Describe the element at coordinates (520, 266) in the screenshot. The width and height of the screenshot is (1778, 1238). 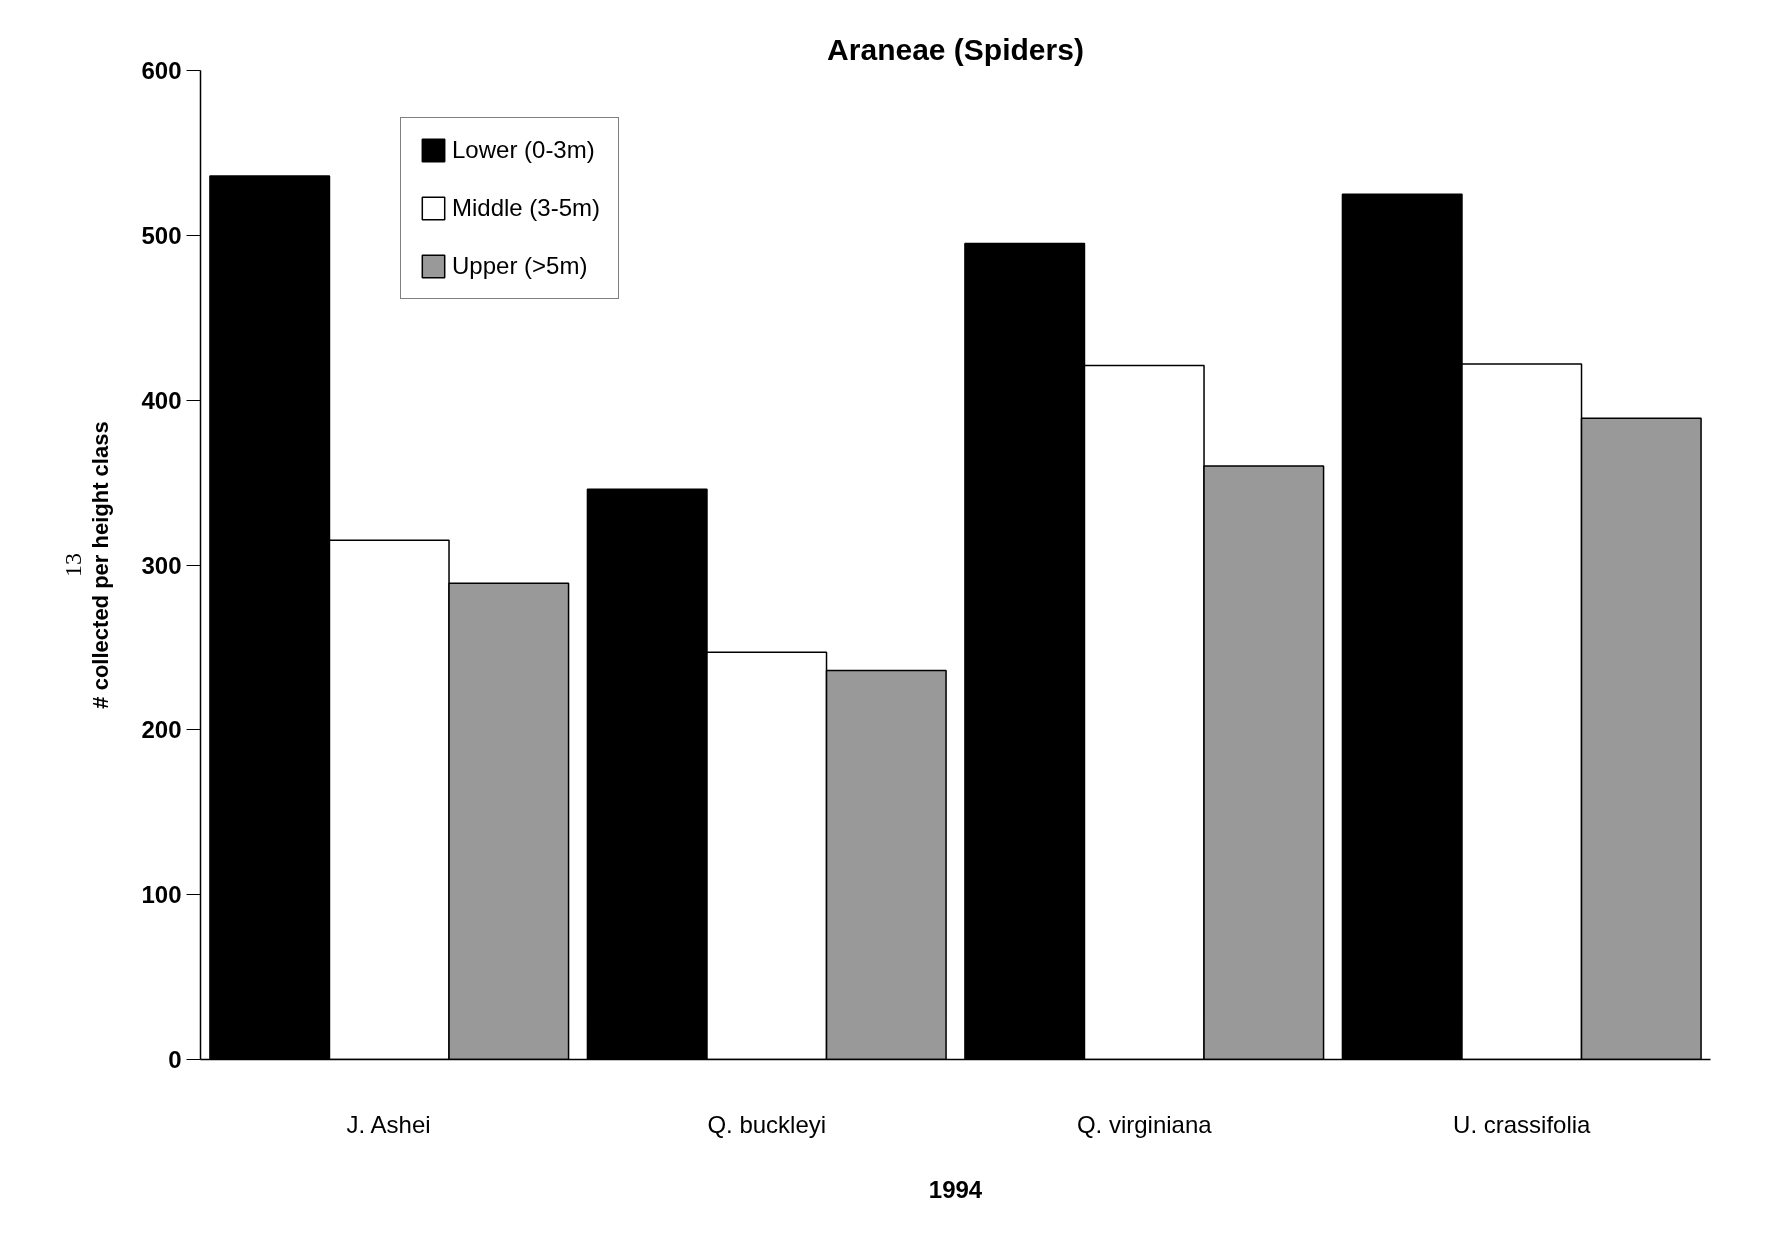
I see `legend-label: Upper (>5m)` at that location.